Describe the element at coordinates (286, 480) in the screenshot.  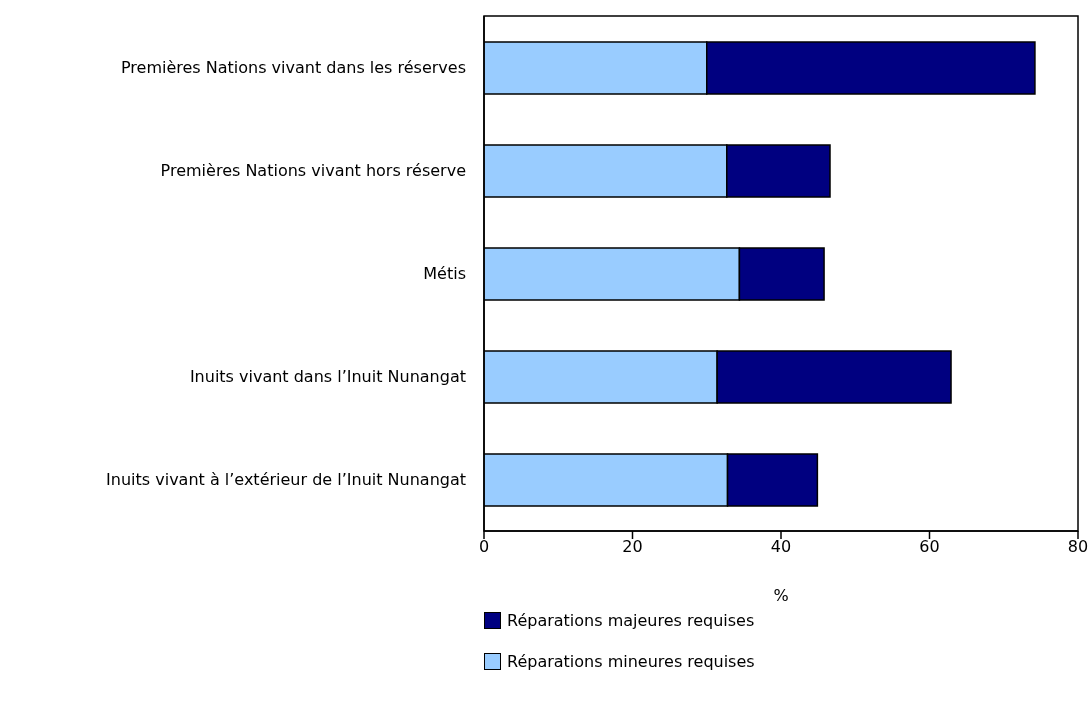
I see `y-tick-label: Inuits vivant à l’extérieur de l’Inuit Nunangat` at that location.